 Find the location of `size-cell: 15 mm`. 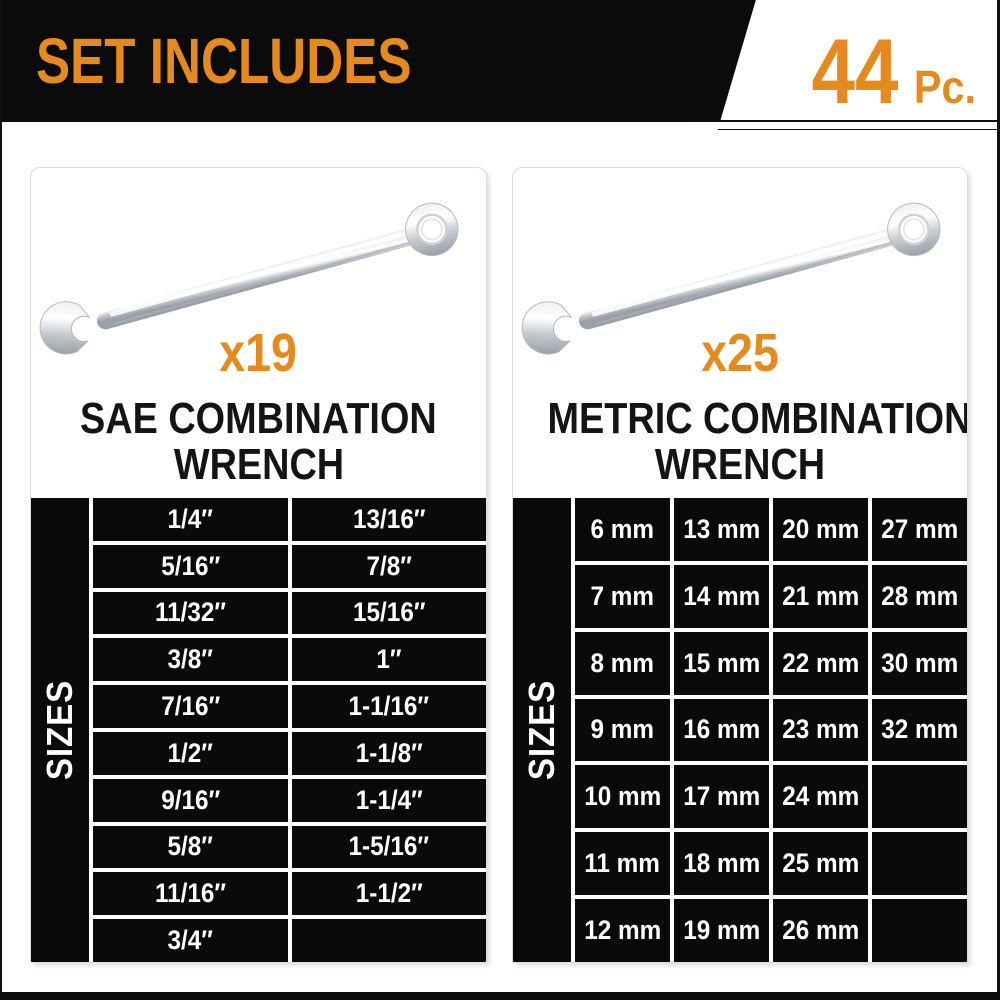

size-cell: 15 mm is located at coordinates (721, 663).